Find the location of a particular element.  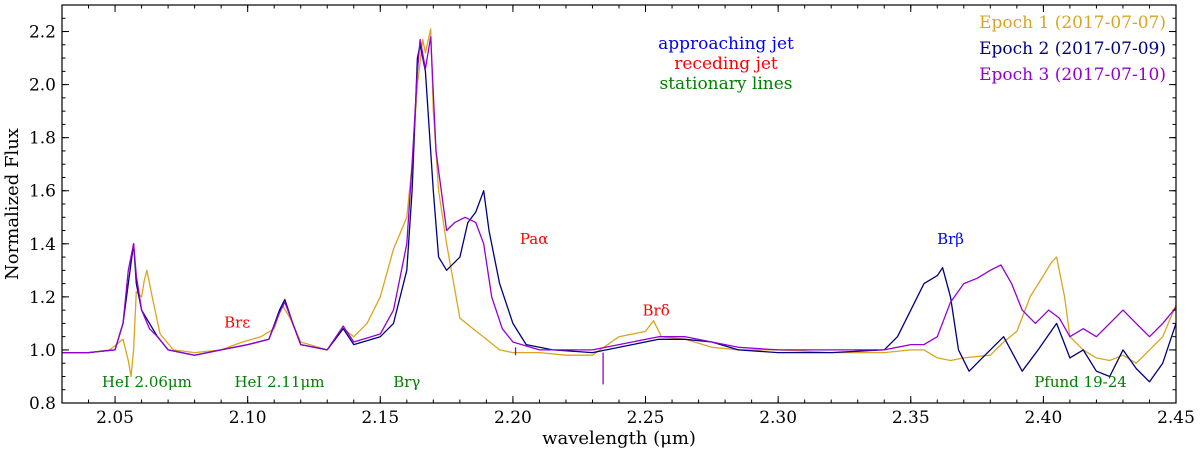

line-annotation: HeI 2.06μm is located at coordinates (147, 382).